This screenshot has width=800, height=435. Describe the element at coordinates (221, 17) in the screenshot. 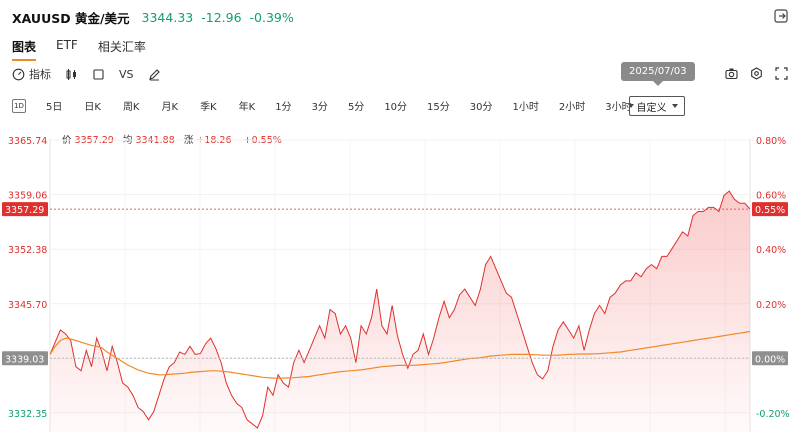

I see `price-change: -12.96` at that location.